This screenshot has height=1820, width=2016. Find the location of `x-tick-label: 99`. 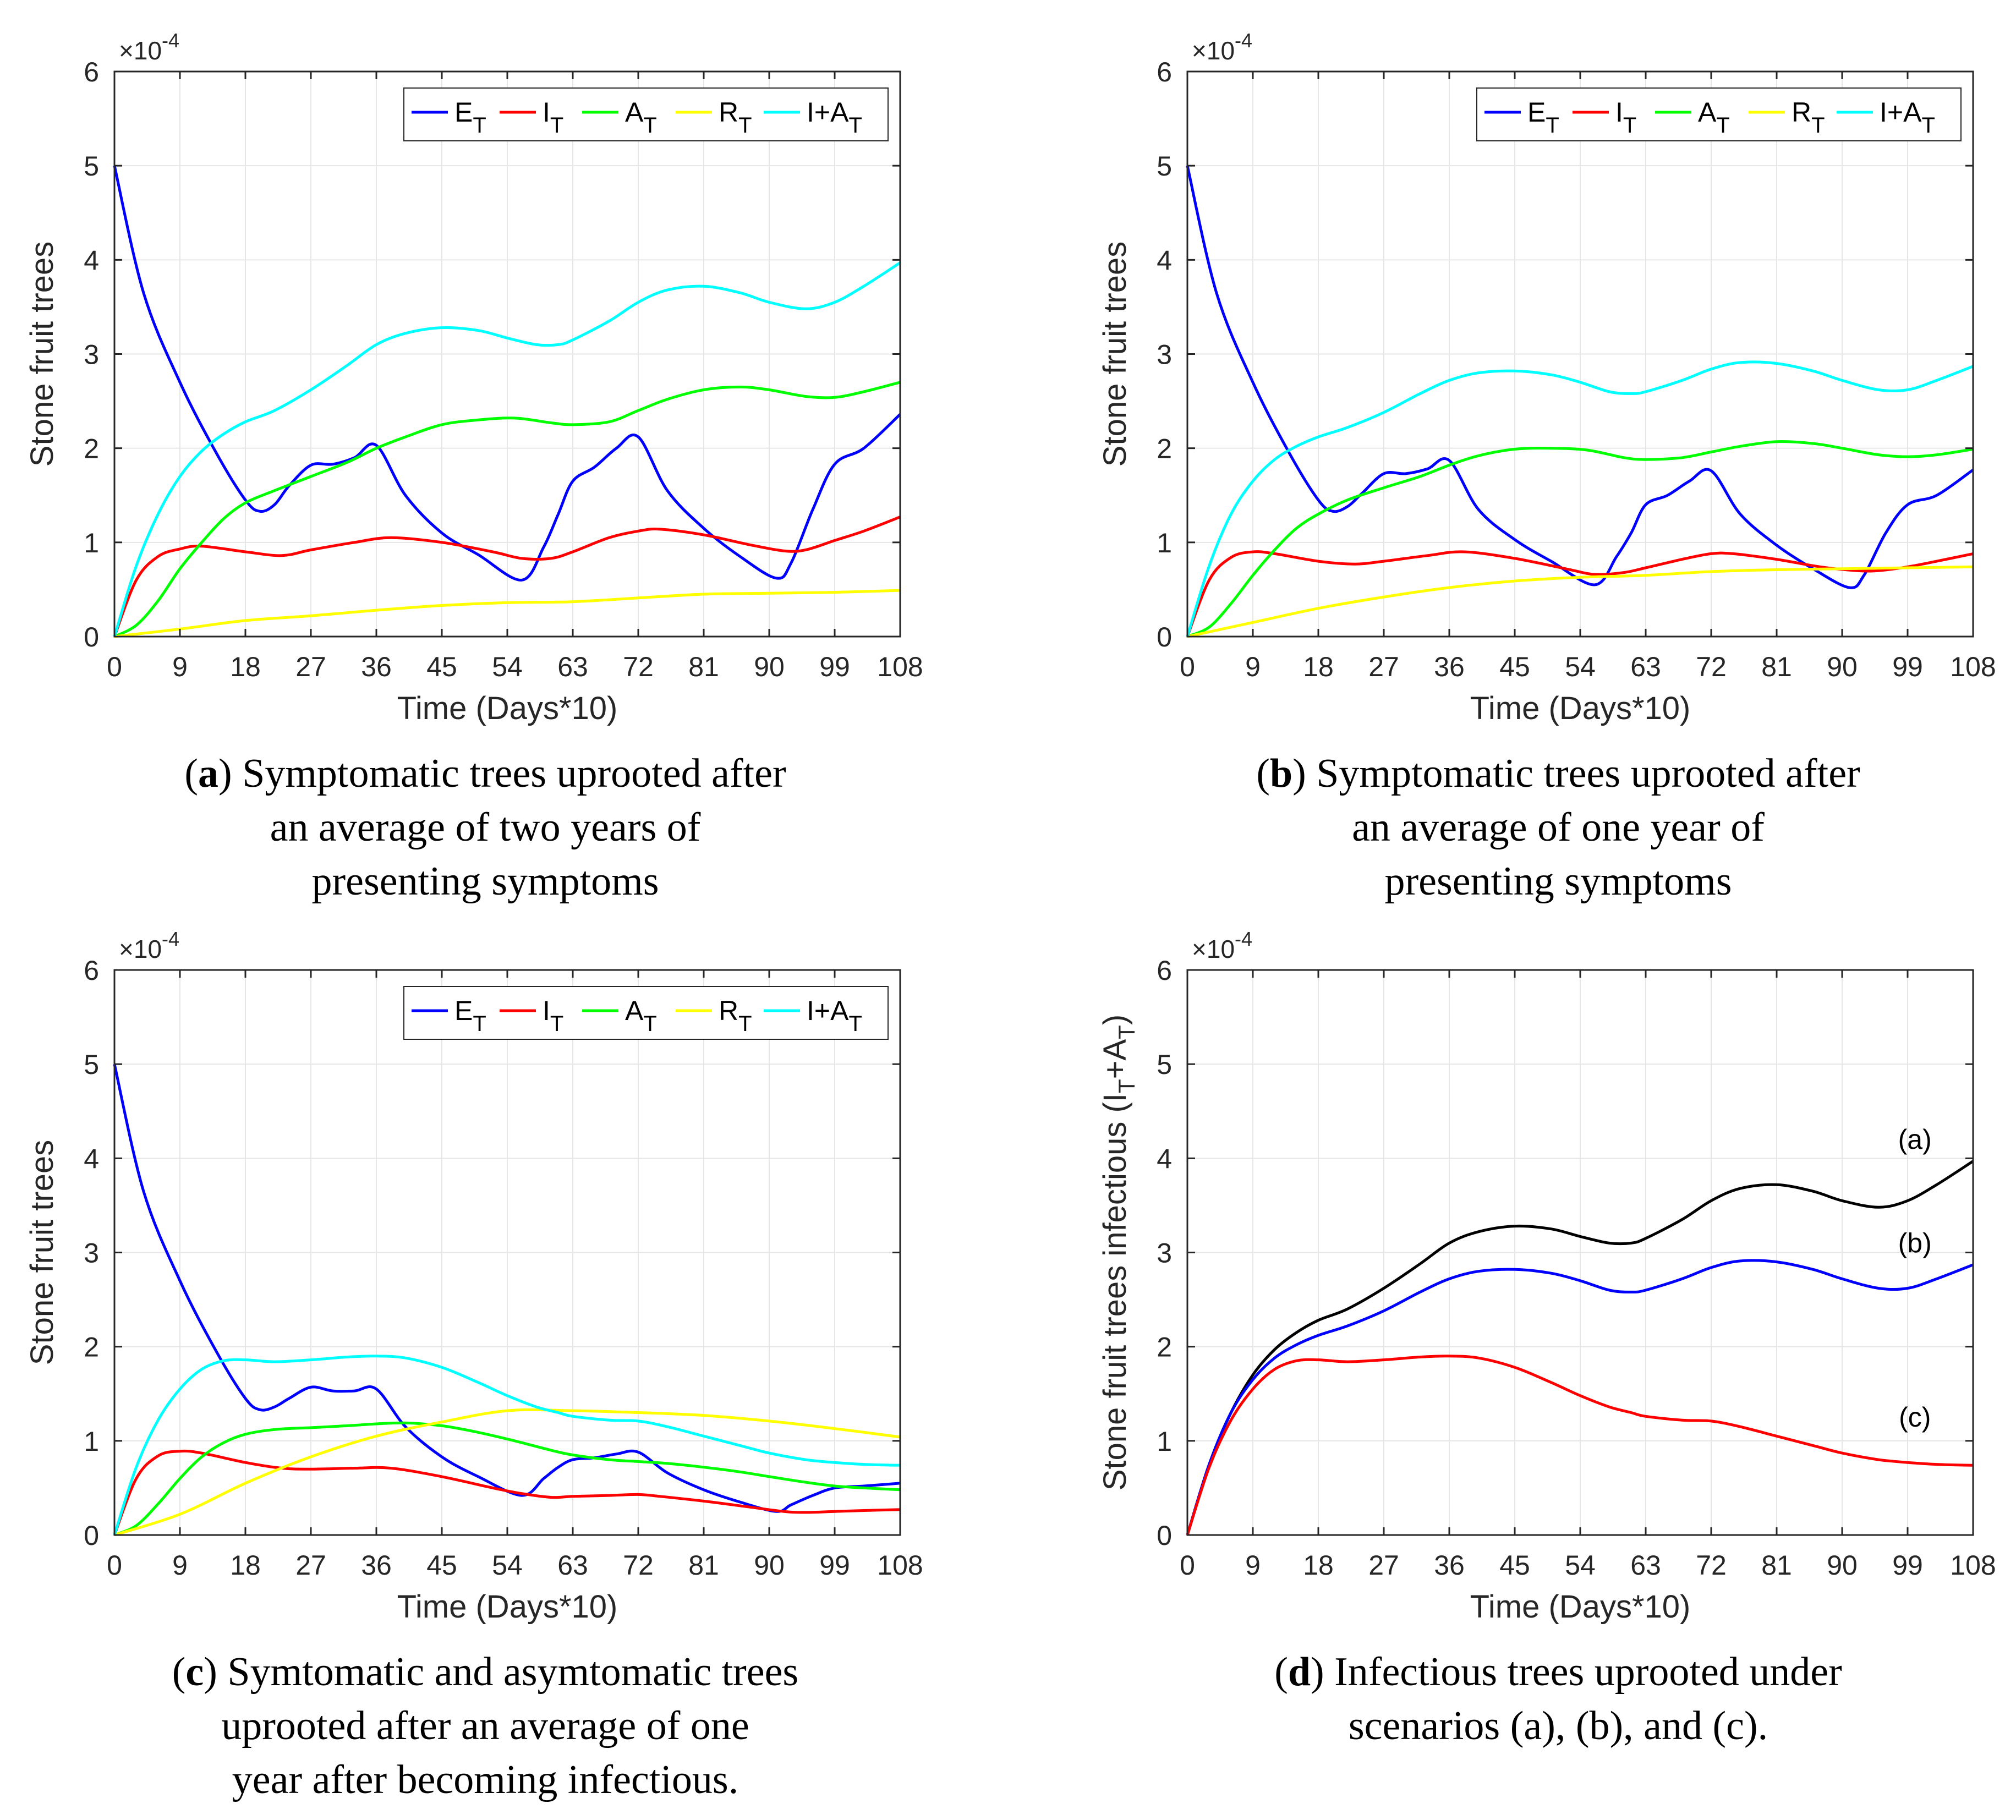

x-tick-label: 99 is located at coordinates (1907, 666).